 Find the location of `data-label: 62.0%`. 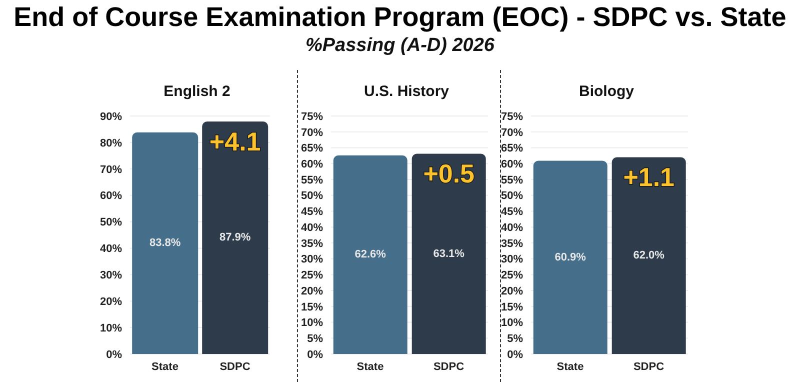

data-label: 62.0% is located at coordinates (649, 256).